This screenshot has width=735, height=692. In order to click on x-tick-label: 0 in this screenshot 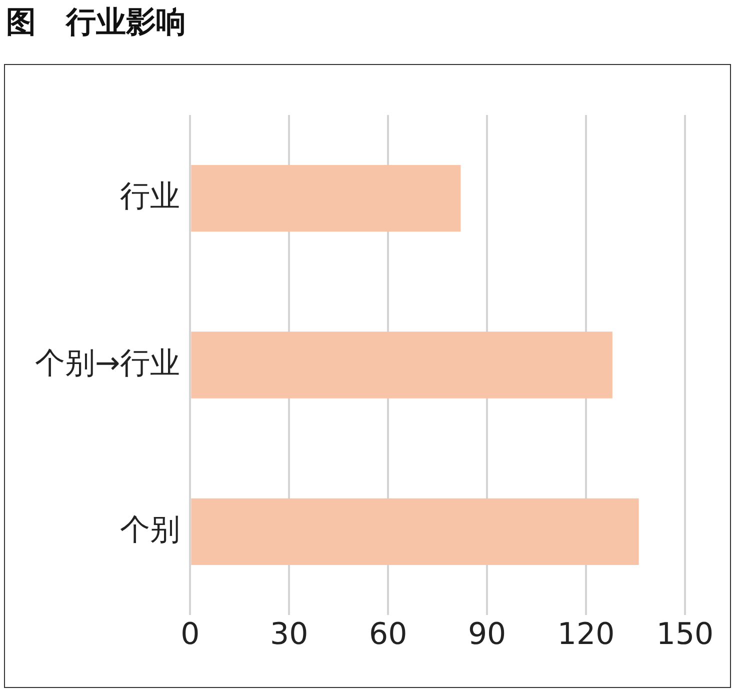, I will do `click(190, 634)`.